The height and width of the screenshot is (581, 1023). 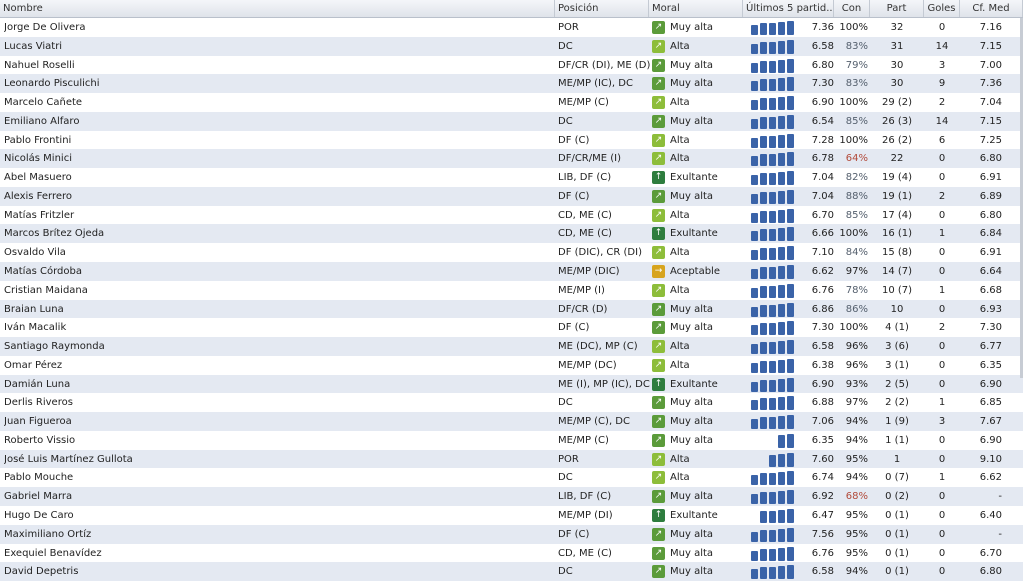 I want to click on player-morale: Muy alta, so click(x=692, y=84).